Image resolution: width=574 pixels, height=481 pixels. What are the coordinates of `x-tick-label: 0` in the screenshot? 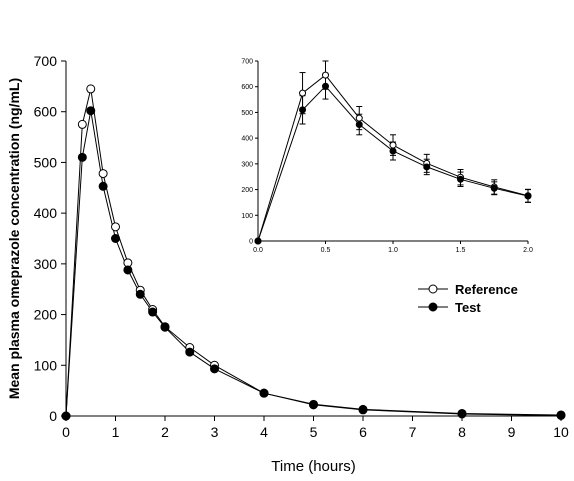 It's located at (66, 432).